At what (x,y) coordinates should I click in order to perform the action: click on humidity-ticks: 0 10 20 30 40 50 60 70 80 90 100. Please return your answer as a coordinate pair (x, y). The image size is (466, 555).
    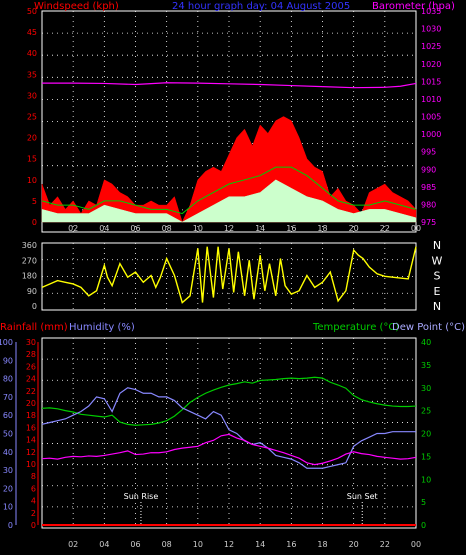
    Looking at the image, I should click on (8, 434).